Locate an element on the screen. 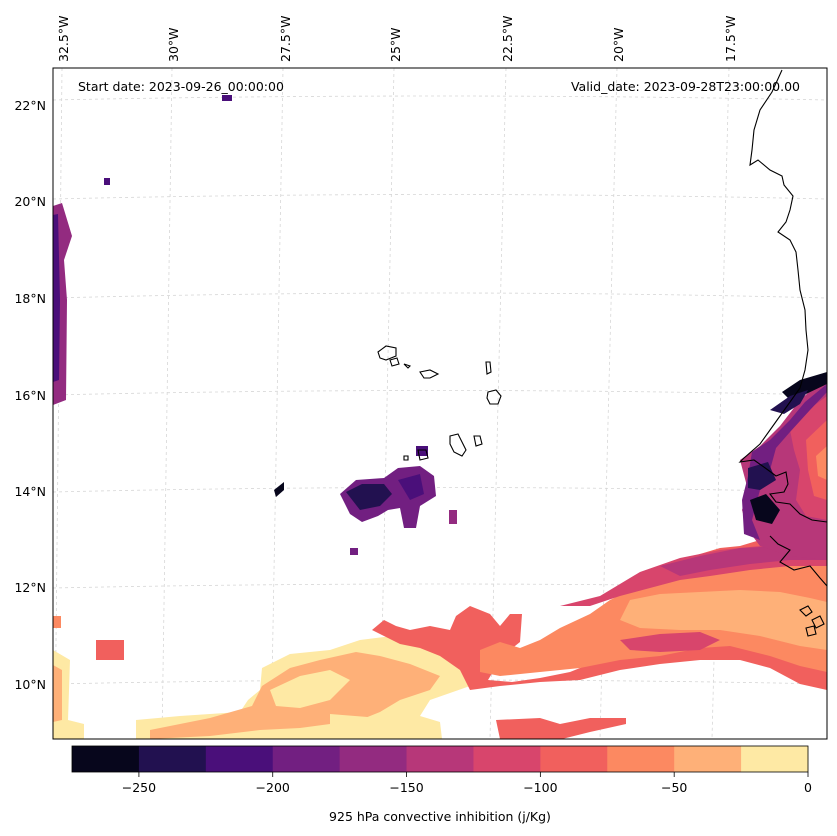  africa-coastline is located at coordinates (783, 296).